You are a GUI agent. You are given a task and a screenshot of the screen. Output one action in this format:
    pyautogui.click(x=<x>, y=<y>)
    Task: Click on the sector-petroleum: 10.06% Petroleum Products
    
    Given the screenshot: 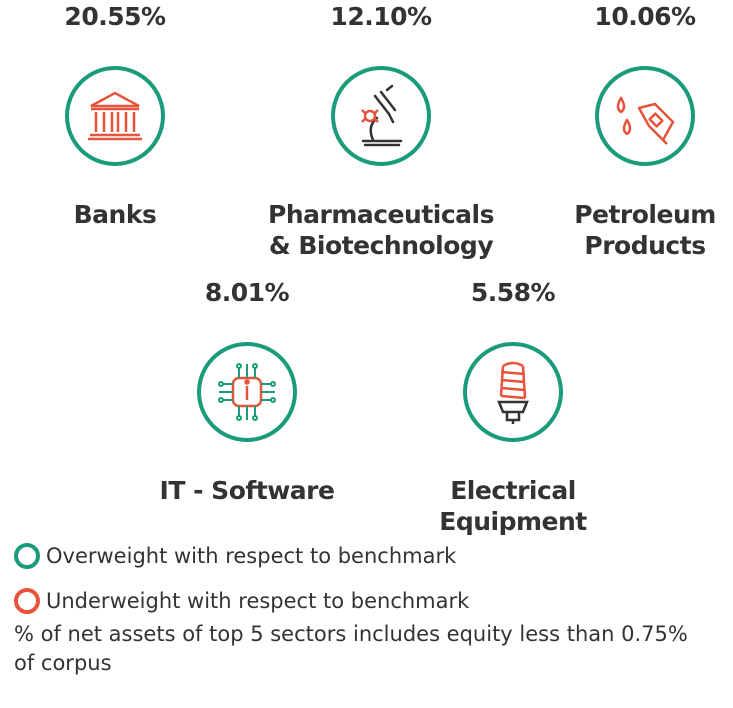 What is the action you would take?
    pyautogui.click(x=624, y=137)
    